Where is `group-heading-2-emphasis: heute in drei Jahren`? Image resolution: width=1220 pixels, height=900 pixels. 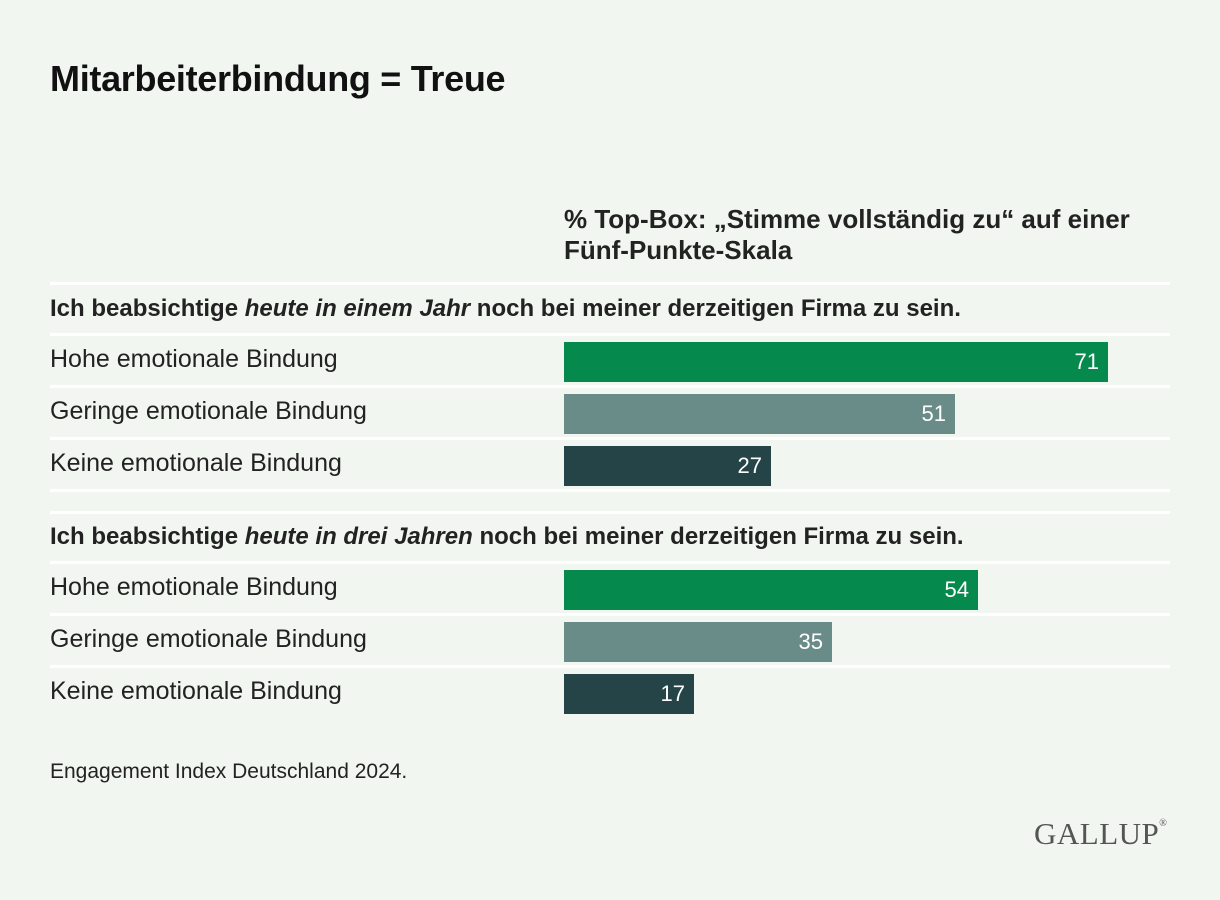 group-heading-2-emphasis: heute in drei Jahren is located at coordinates (358, 536).